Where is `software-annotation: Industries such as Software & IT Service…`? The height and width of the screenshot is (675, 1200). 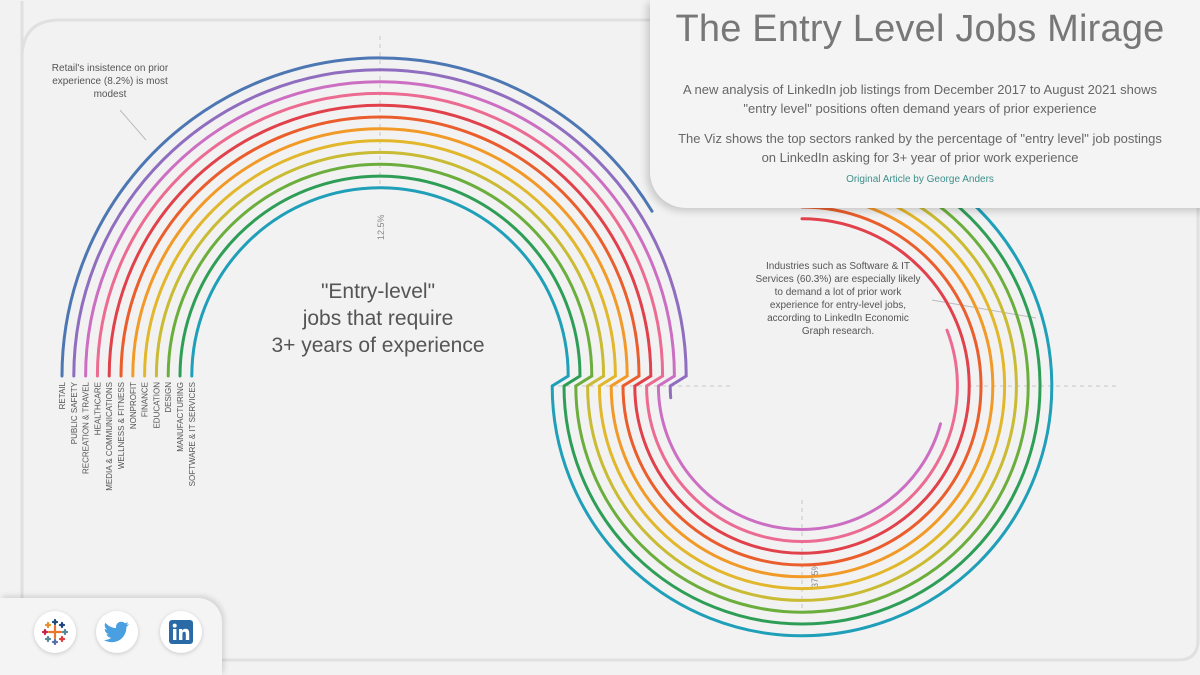
software-annotation: Industries such as Software & IT Service… is located at coordinates (838, 299).